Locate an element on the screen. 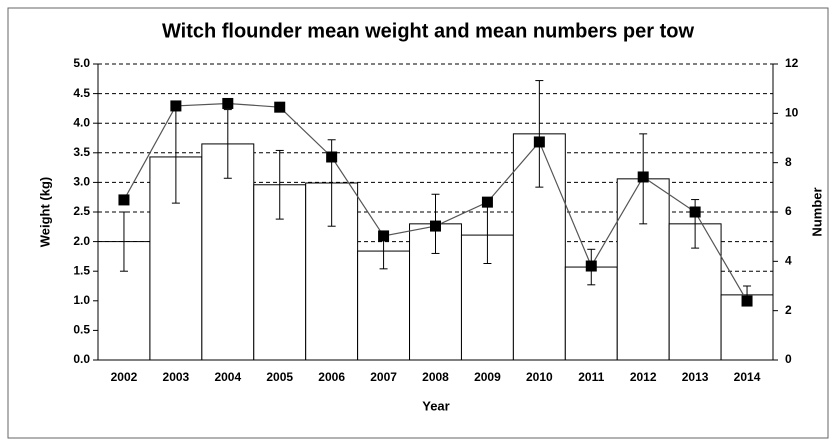 This screenshot has height=446, width=833. y-tick-label: 1.0 is located at coordinates (81, 300).